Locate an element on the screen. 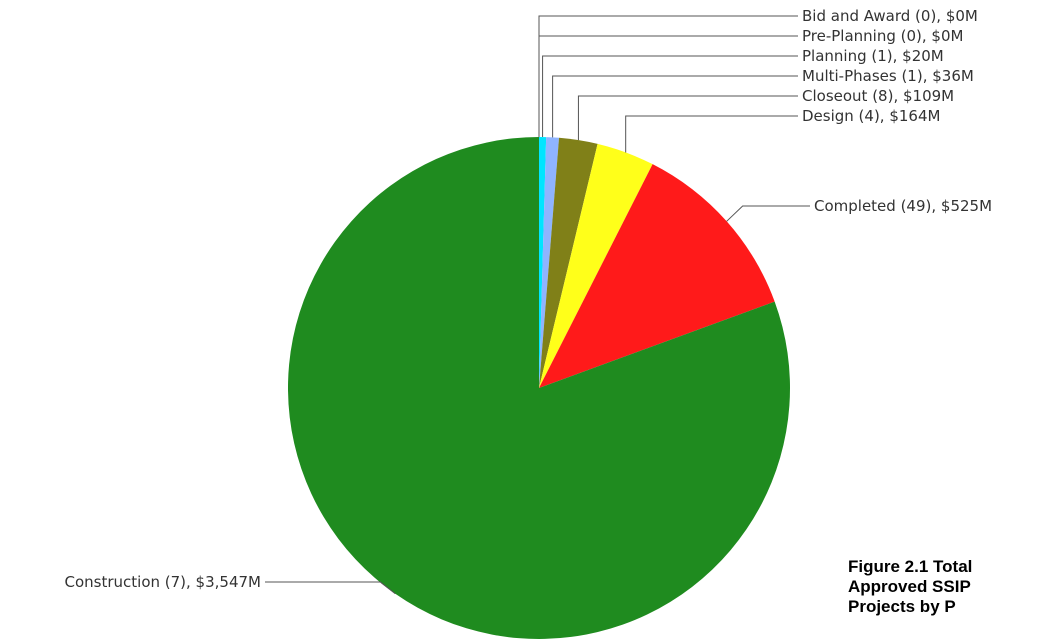 This screenshot has width=1052, height=641. leader-design is located at coordinates (711, 134).